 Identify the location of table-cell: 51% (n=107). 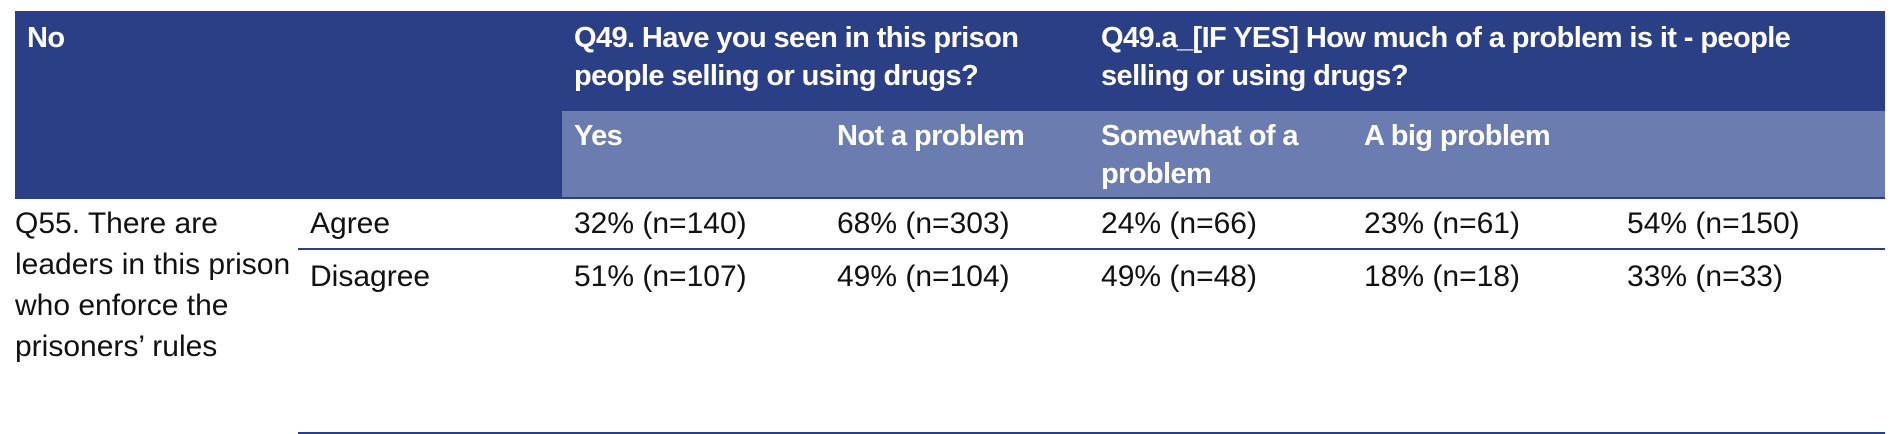
(693, 341).